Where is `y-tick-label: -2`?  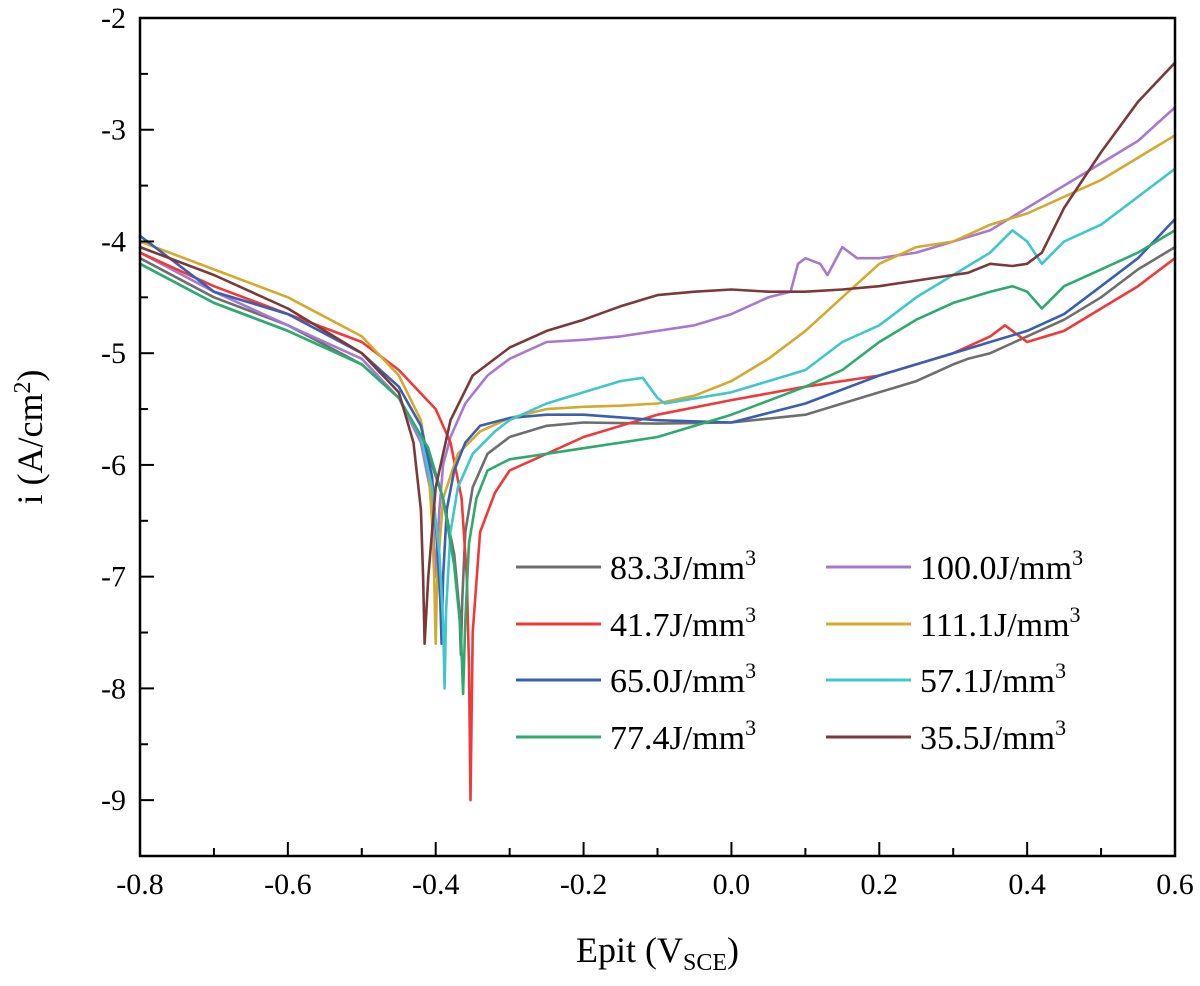 y-tick-label: -2 is located at coordinates (113, 18).